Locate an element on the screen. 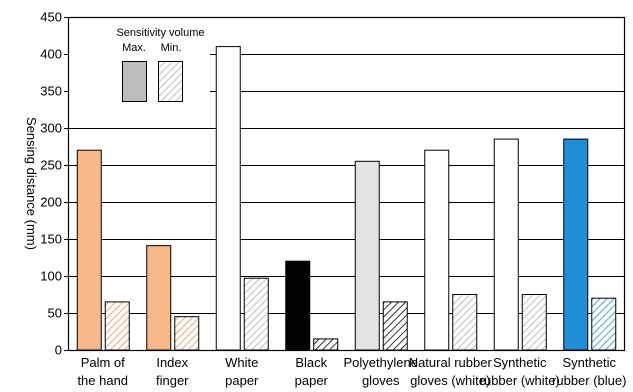 This screenshot has width=633, height=392. legend: Sensitivity volume Max. Min. is located at coordinates (160, 64).